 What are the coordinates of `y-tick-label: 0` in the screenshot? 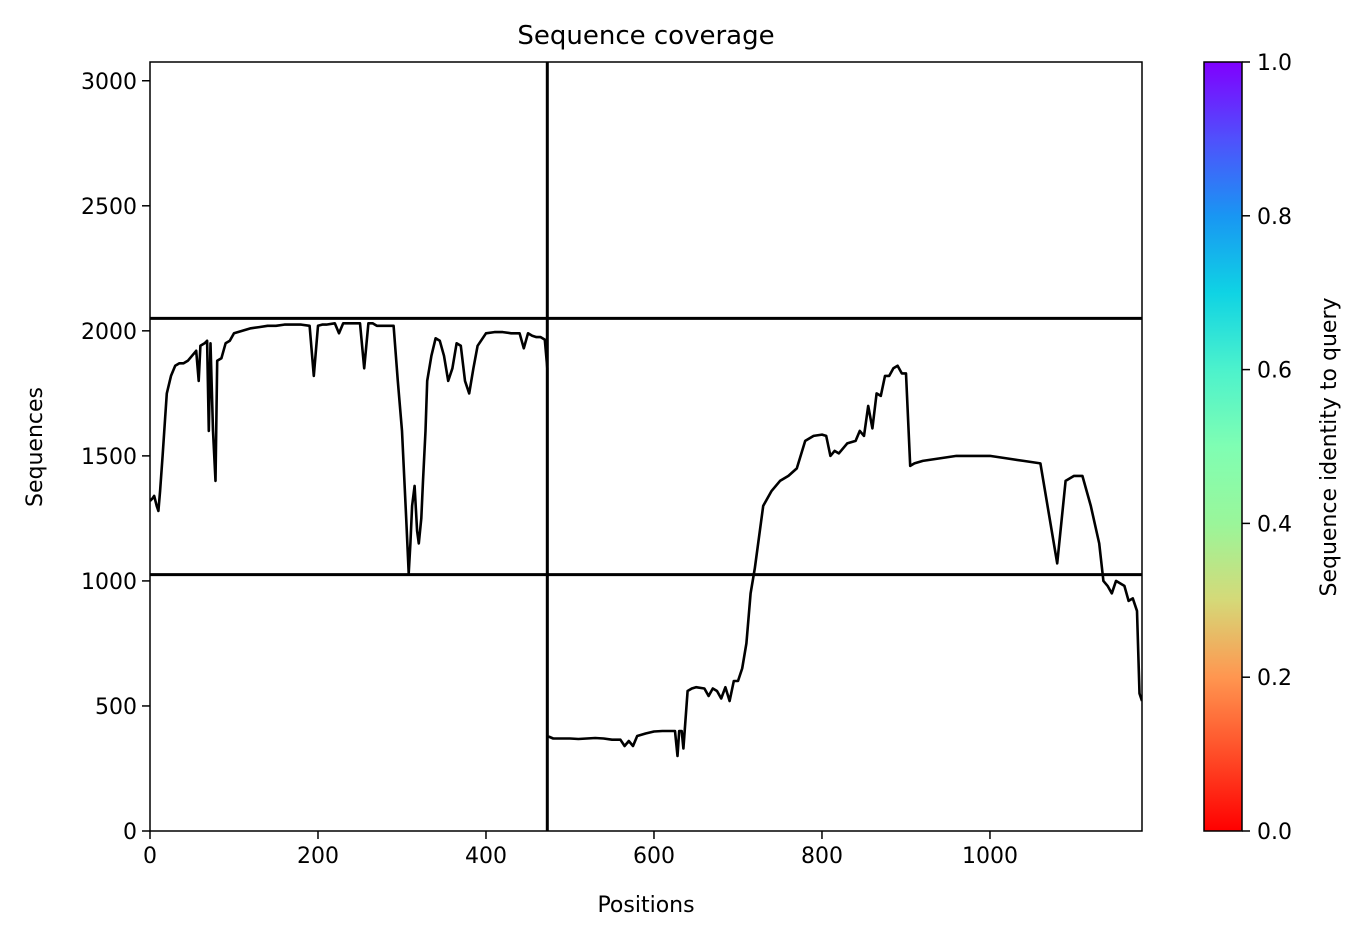 It's located at (130, 832).